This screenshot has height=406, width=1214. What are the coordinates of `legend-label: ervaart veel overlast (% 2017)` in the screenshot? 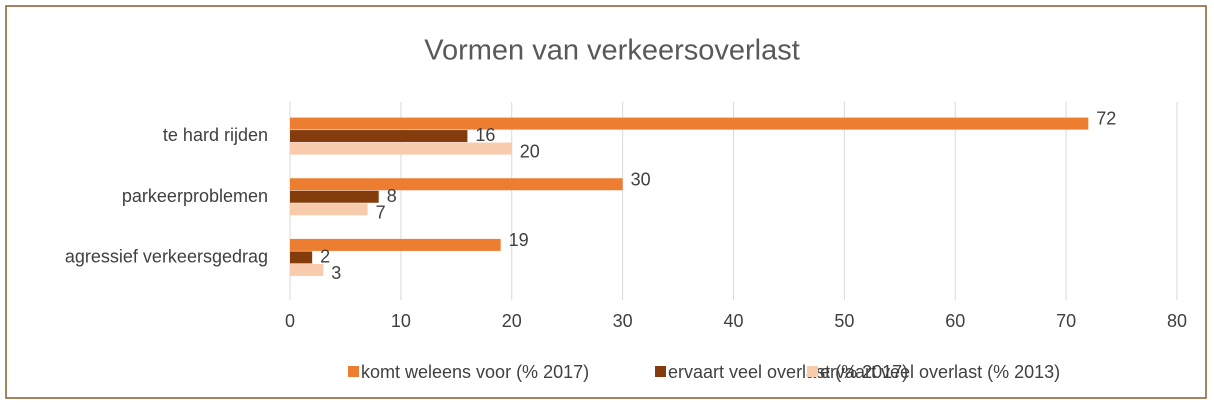 It's located at (788, 372).